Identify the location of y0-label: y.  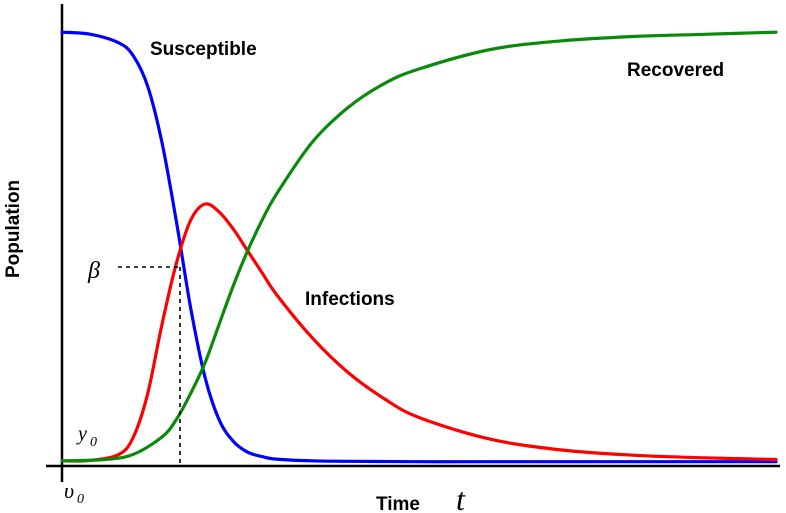
(81, 434).